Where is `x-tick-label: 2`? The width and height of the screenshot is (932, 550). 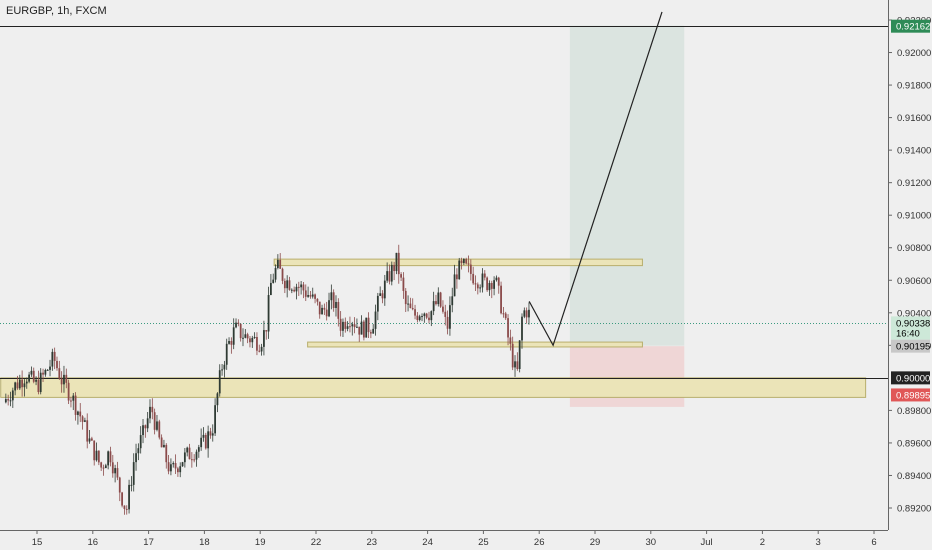 x-tick-label: 2 is located at coordinates (762, 542).